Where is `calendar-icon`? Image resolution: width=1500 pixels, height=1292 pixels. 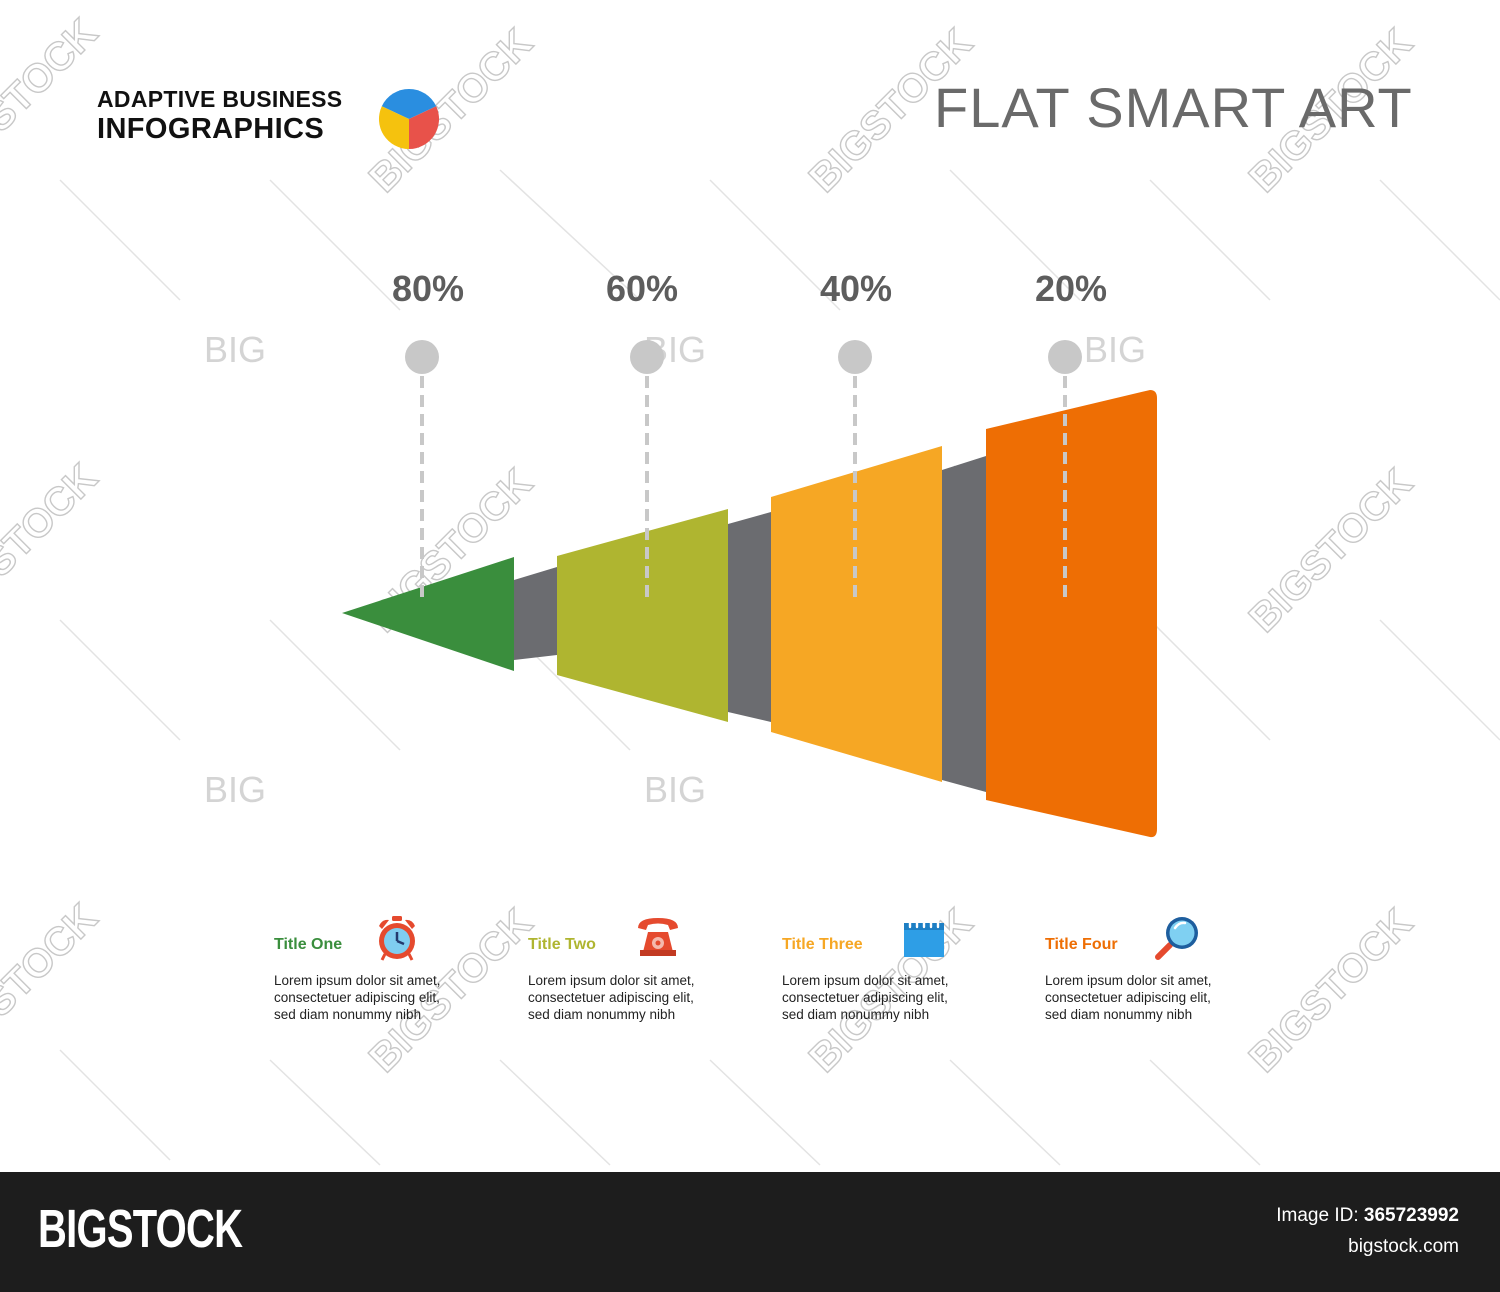
calendar-icon is located at coordinates (924, 937).